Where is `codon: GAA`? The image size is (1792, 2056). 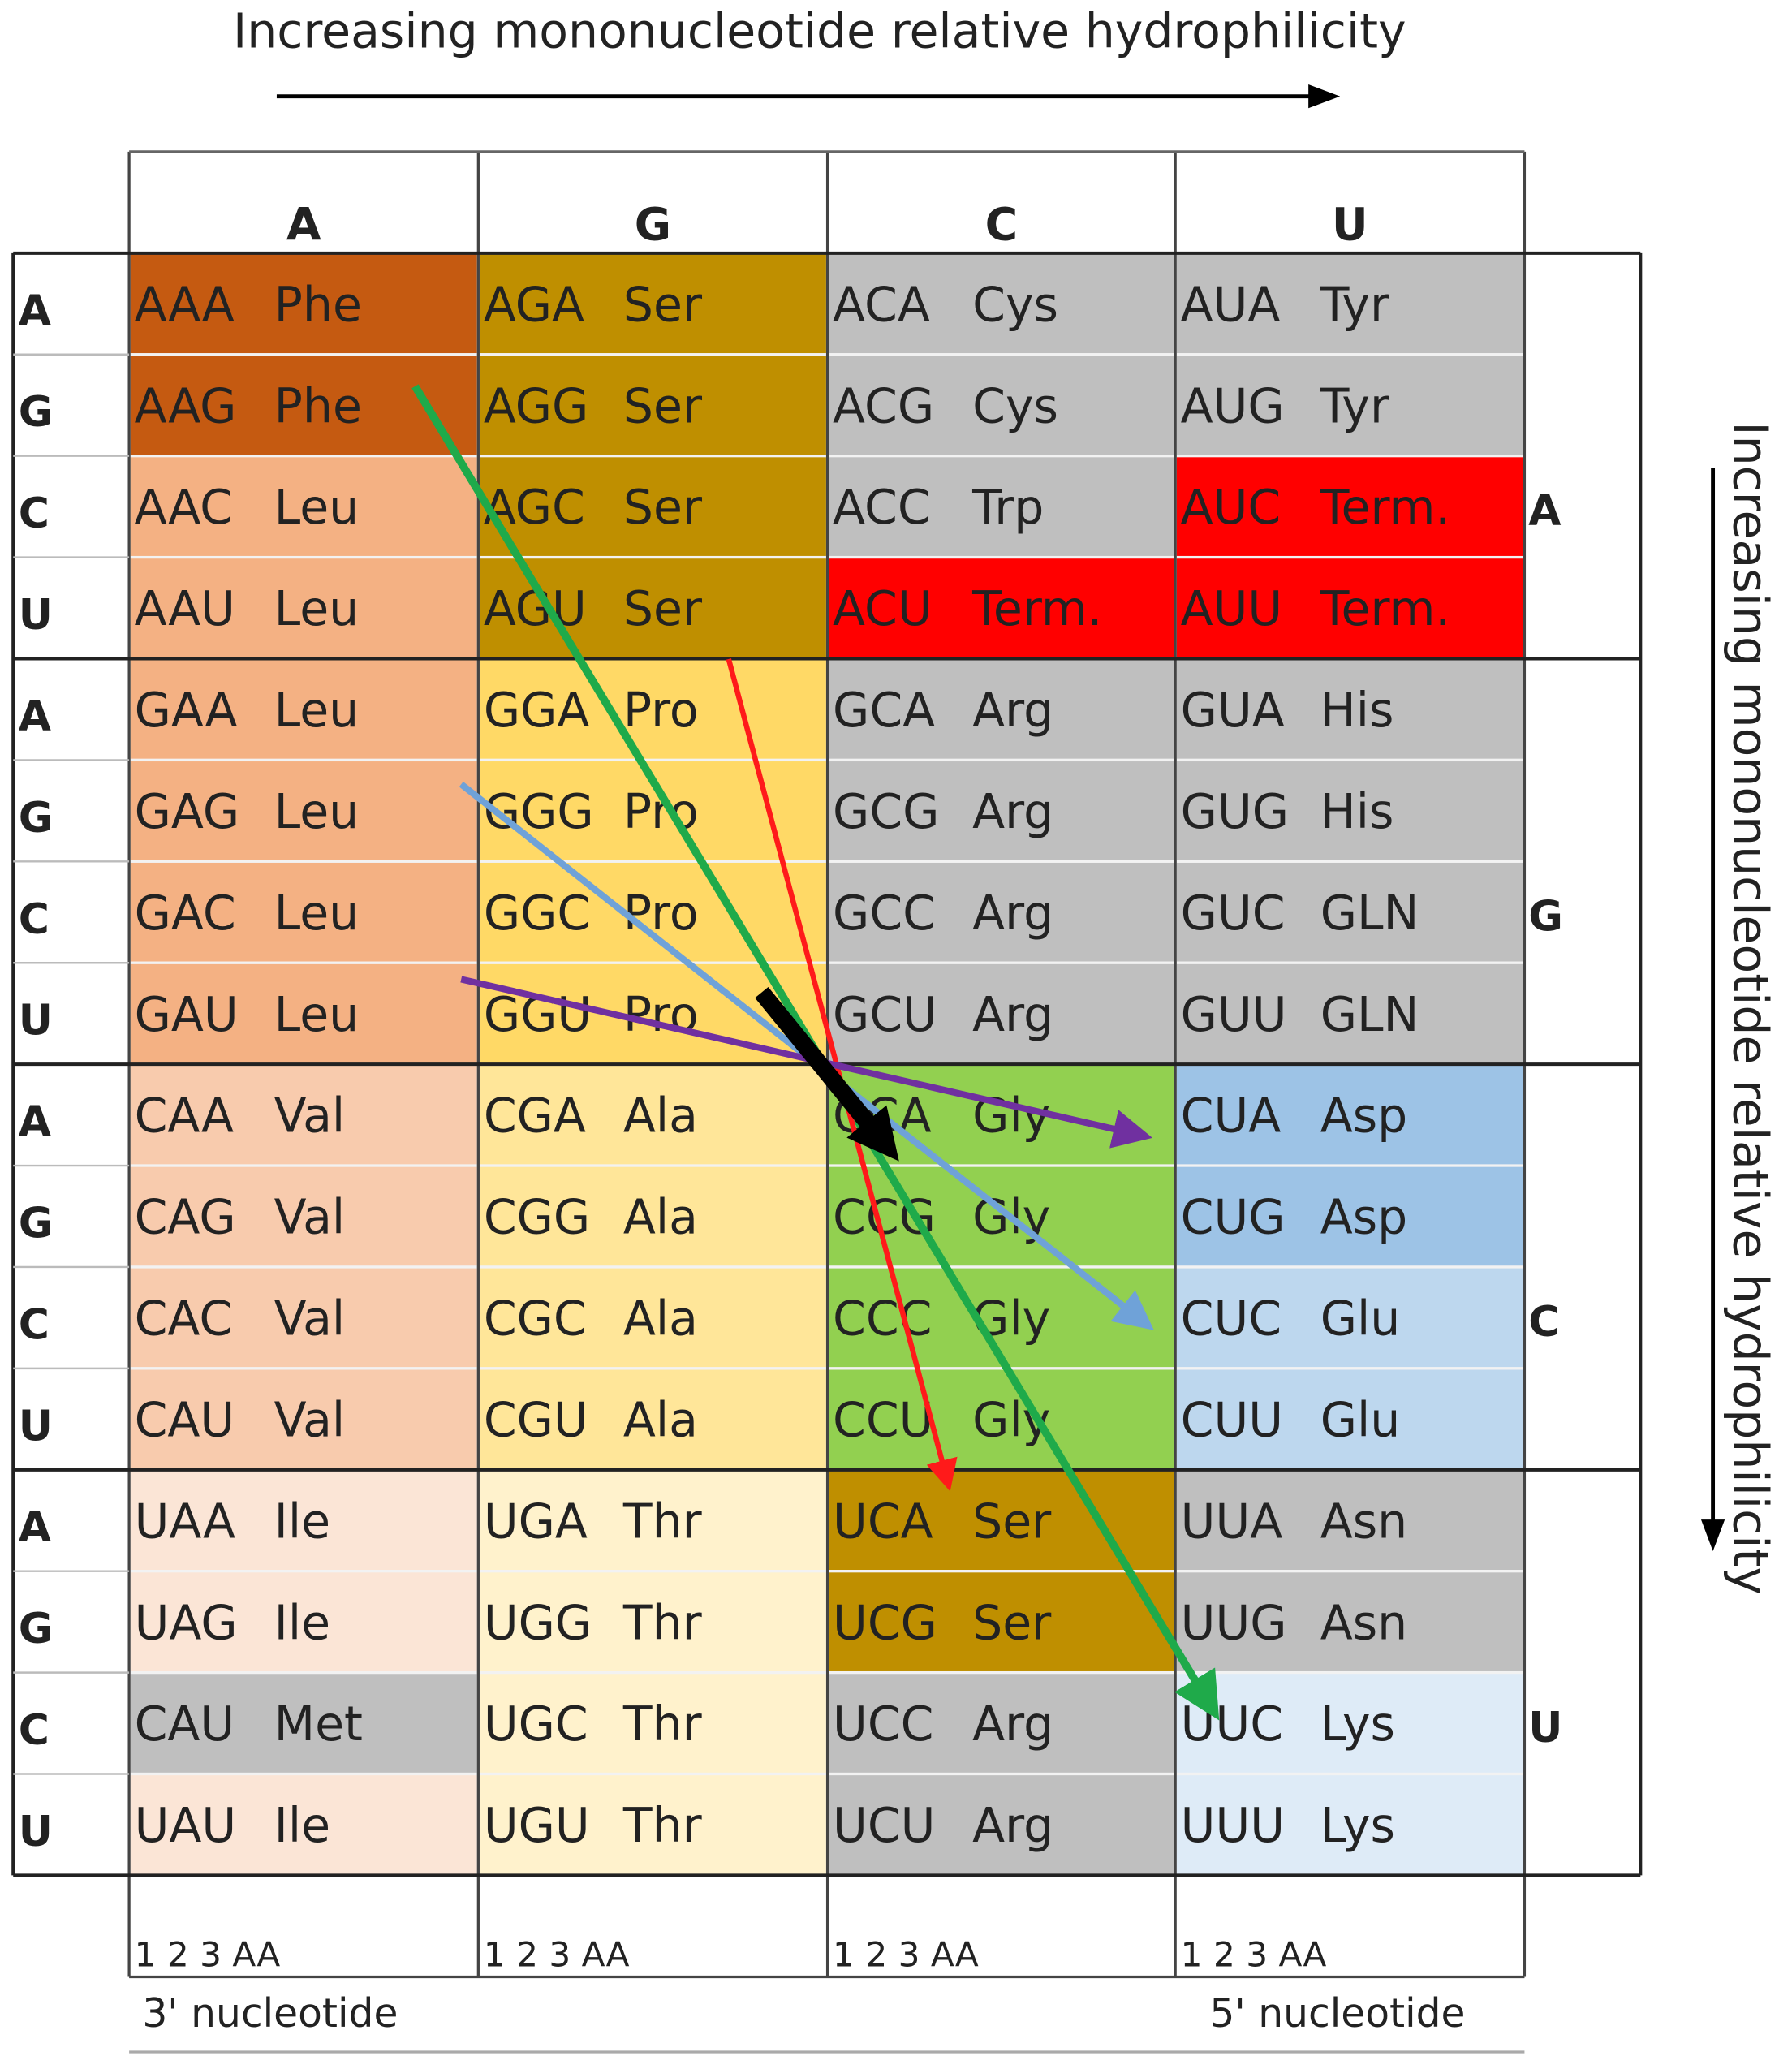
codon: GAA is located at coordinates (187, 710).